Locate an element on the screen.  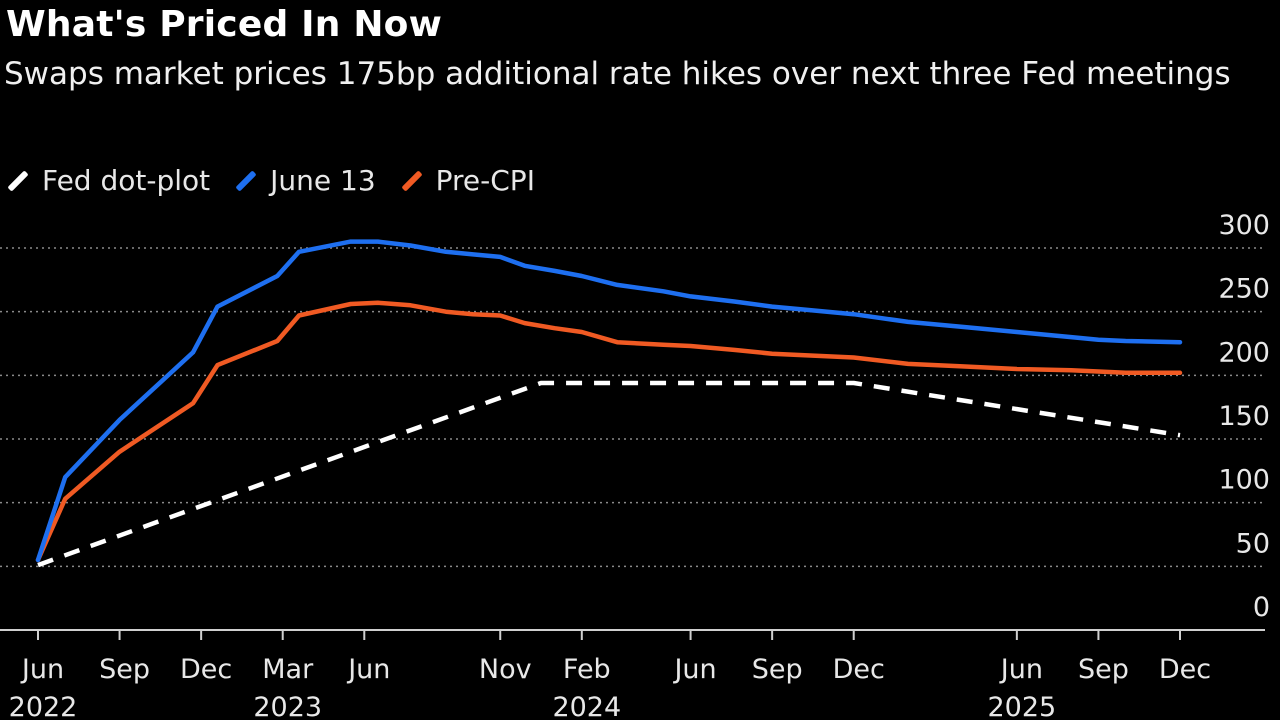
x-tick-year-10: 2025 is located at coordinates (1021, 706).